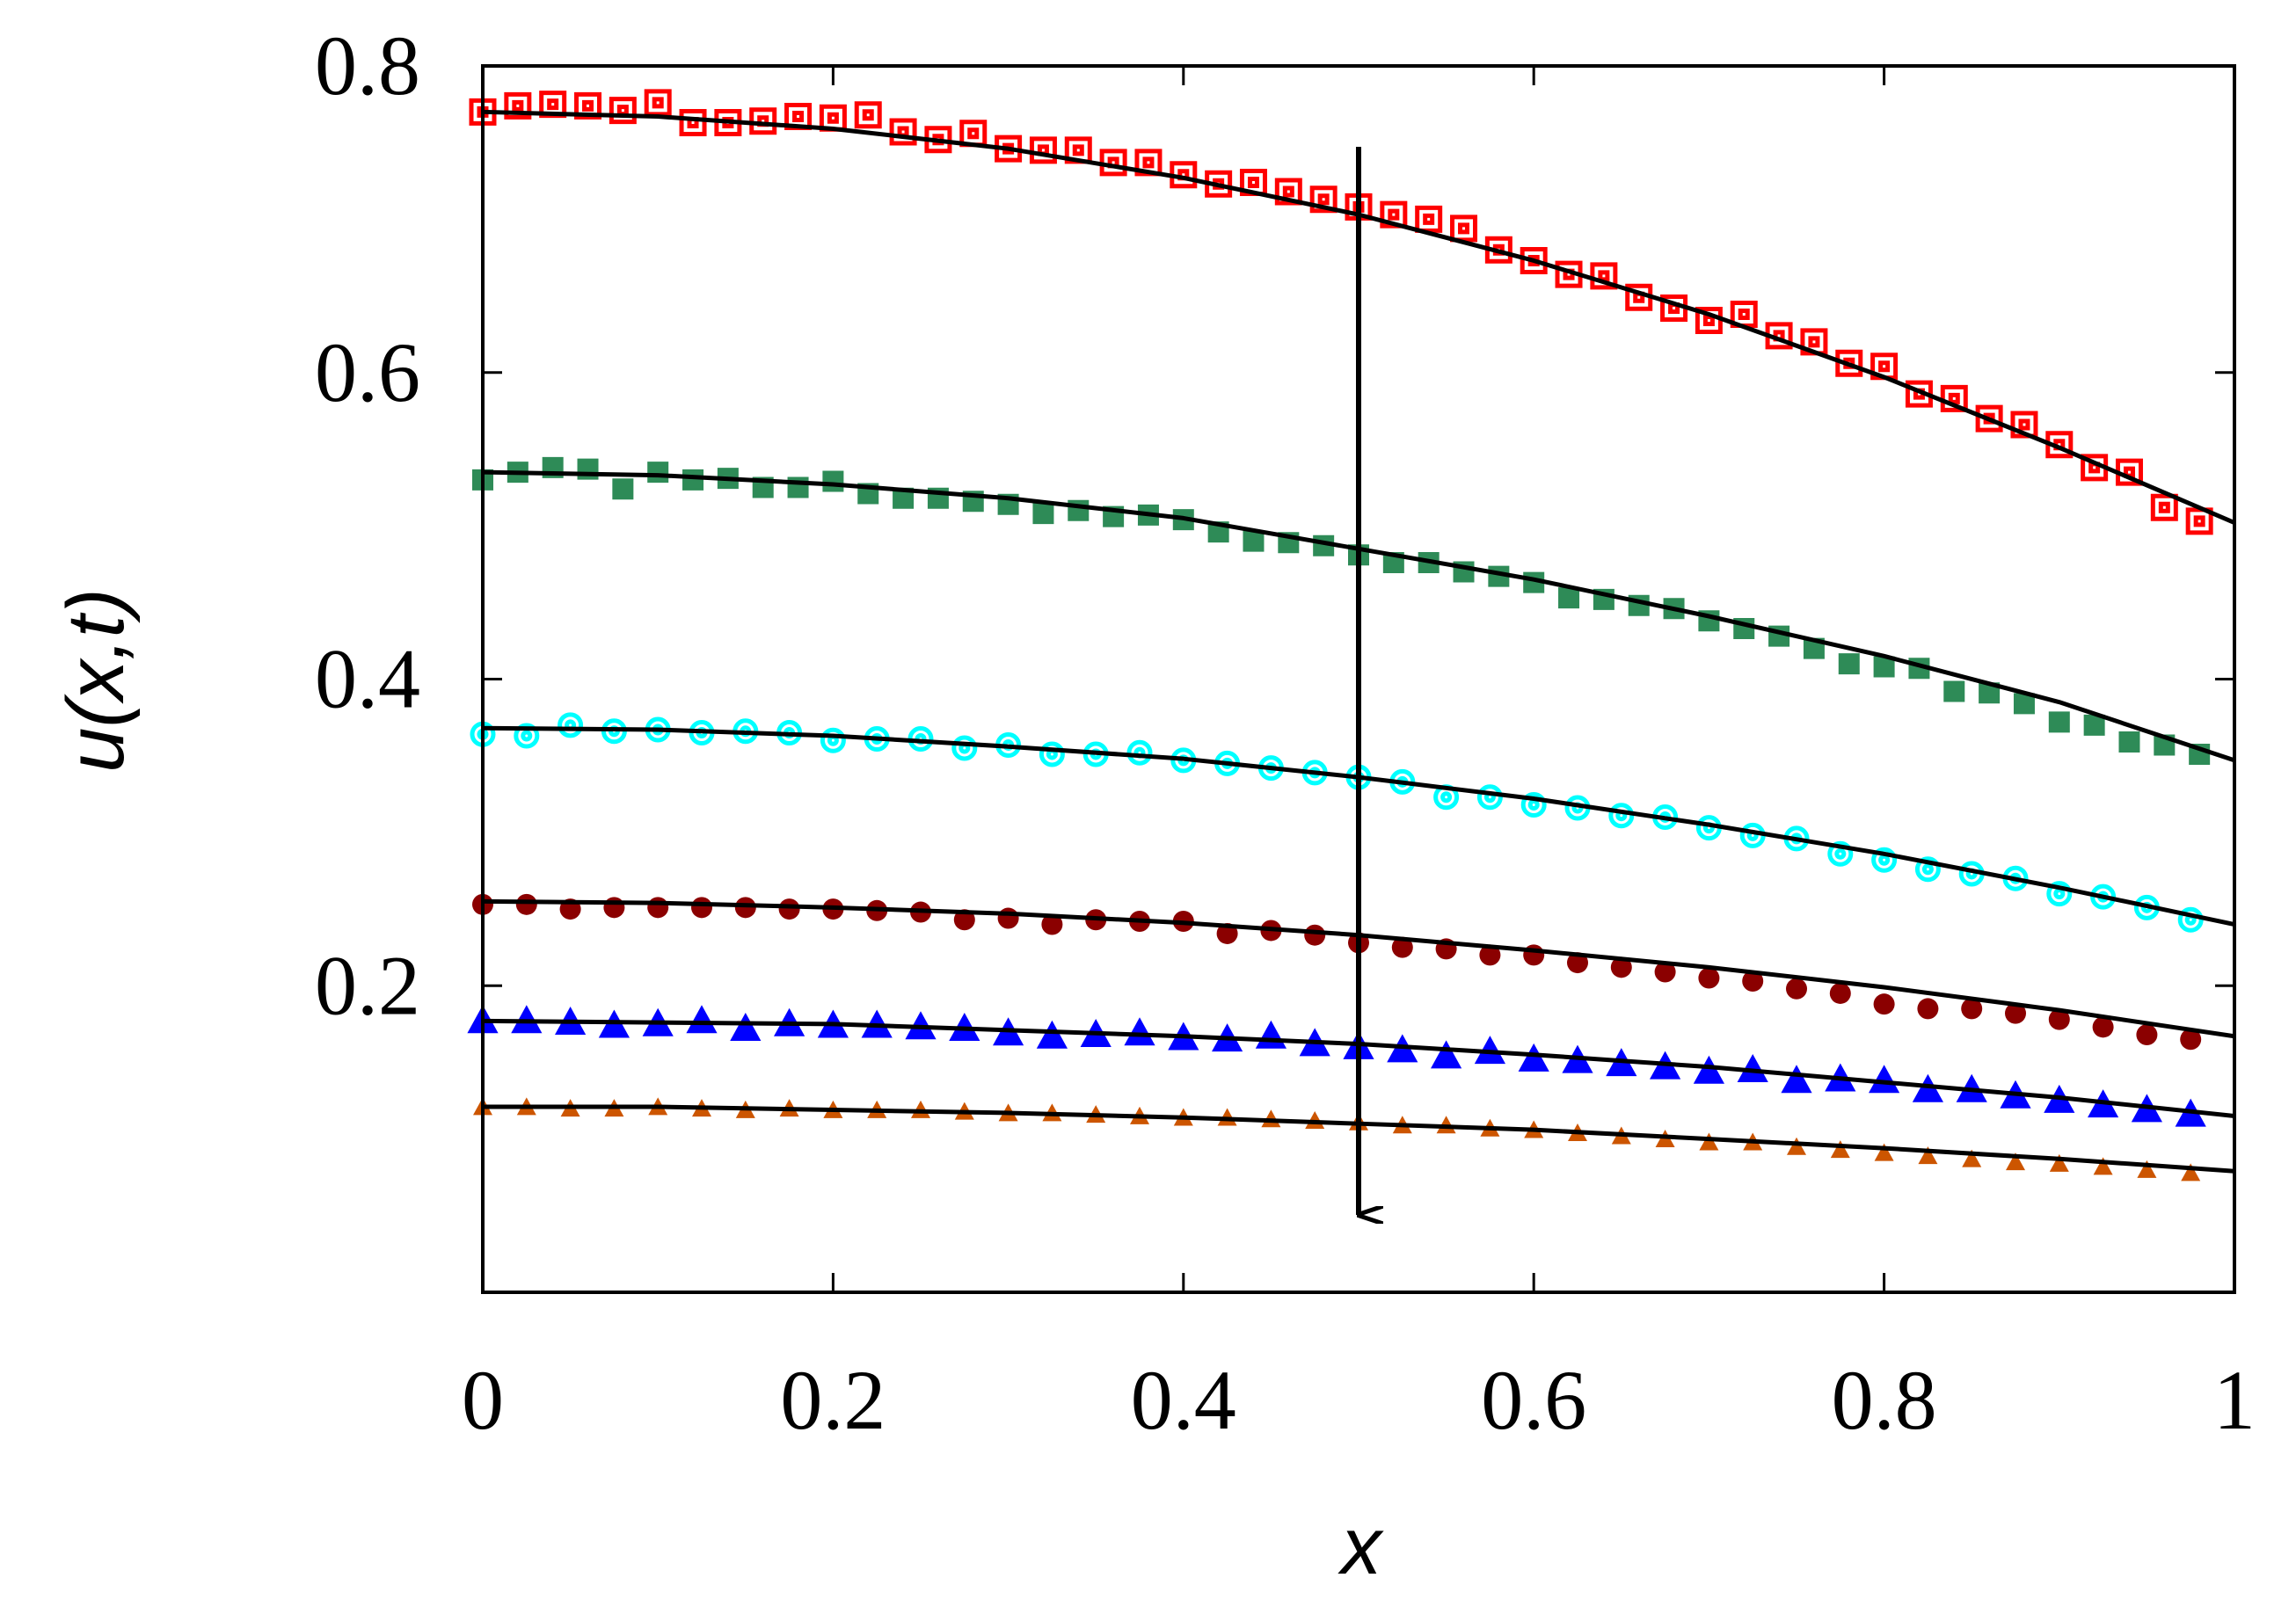  What do you see at coordinates (367, 65) in the screenshot?
I see `y-tick-label: 0.8` at bounding box center [367, 65].